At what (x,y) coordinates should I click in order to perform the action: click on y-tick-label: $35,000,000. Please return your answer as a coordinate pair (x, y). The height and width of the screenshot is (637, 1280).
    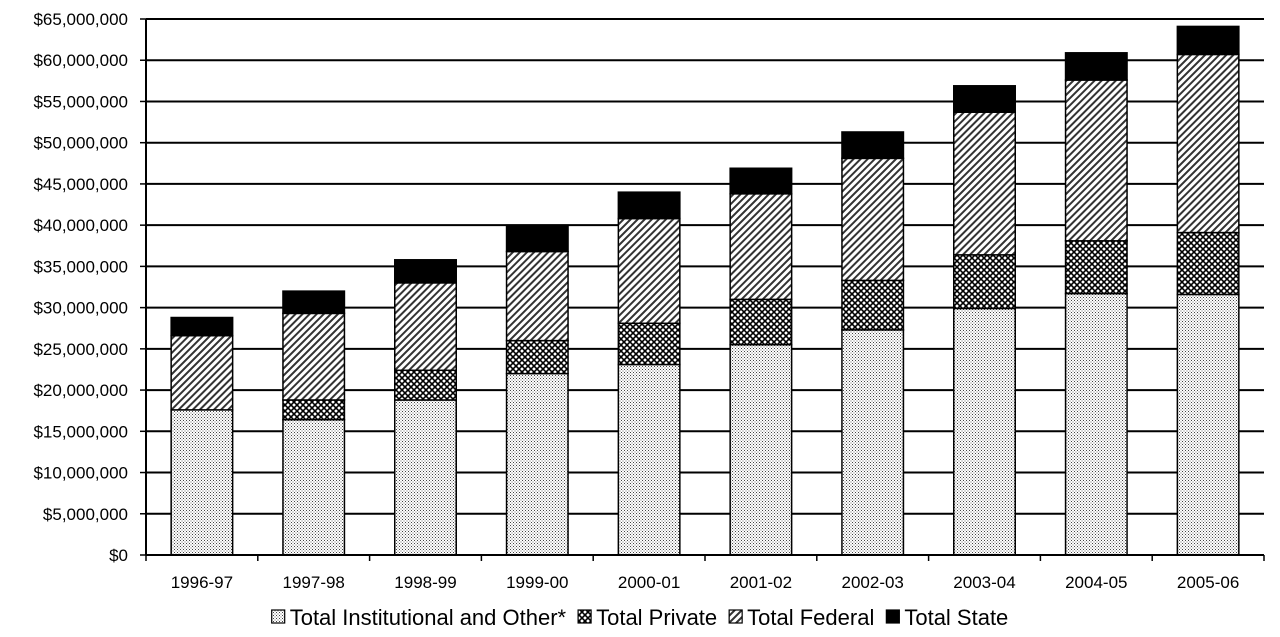
    Looking at the image, I should click on (80, 266).